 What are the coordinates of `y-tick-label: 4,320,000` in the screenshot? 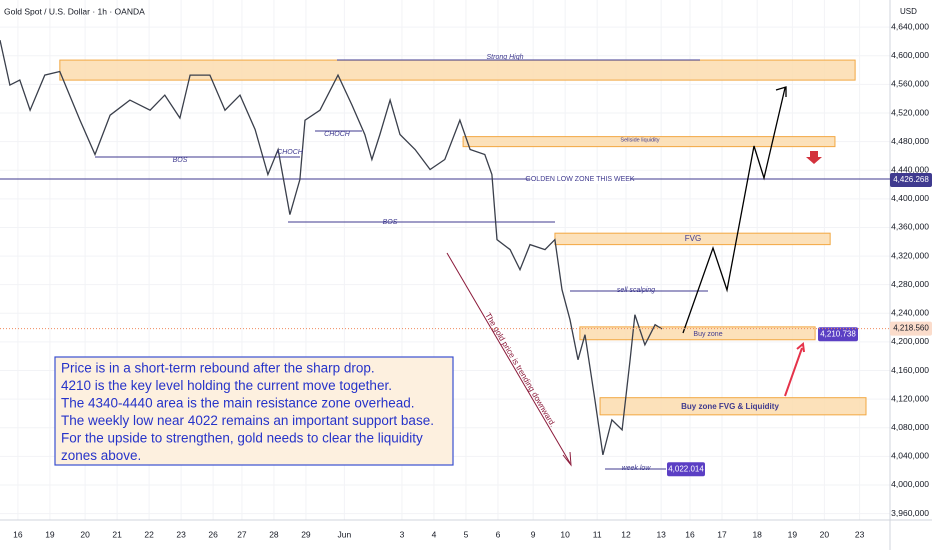 It's located at (910, 255).